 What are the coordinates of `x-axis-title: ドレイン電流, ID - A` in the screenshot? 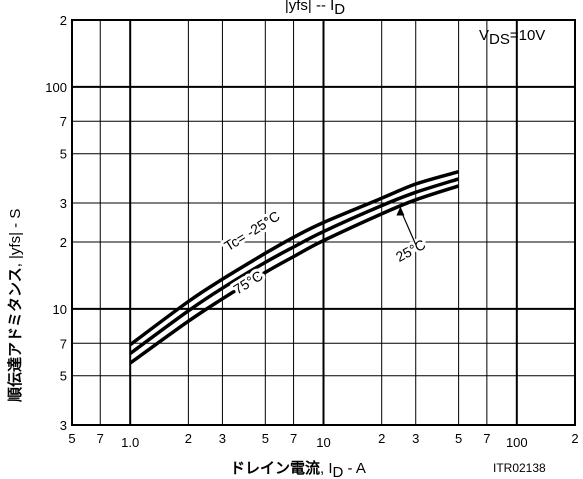 It's located at (298, 469).